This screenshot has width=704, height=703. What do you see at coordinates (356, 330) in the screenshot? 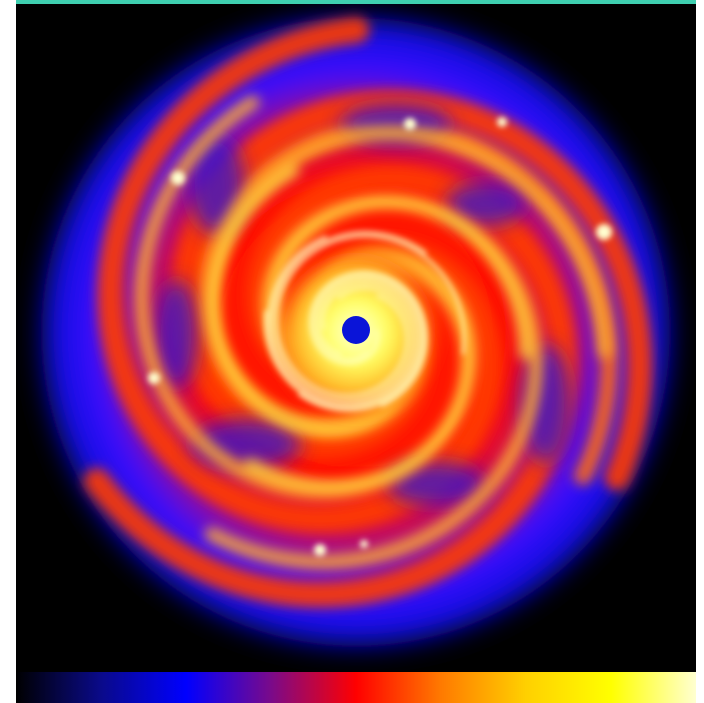
I see `central-hole` at bounding box center [356, 330].